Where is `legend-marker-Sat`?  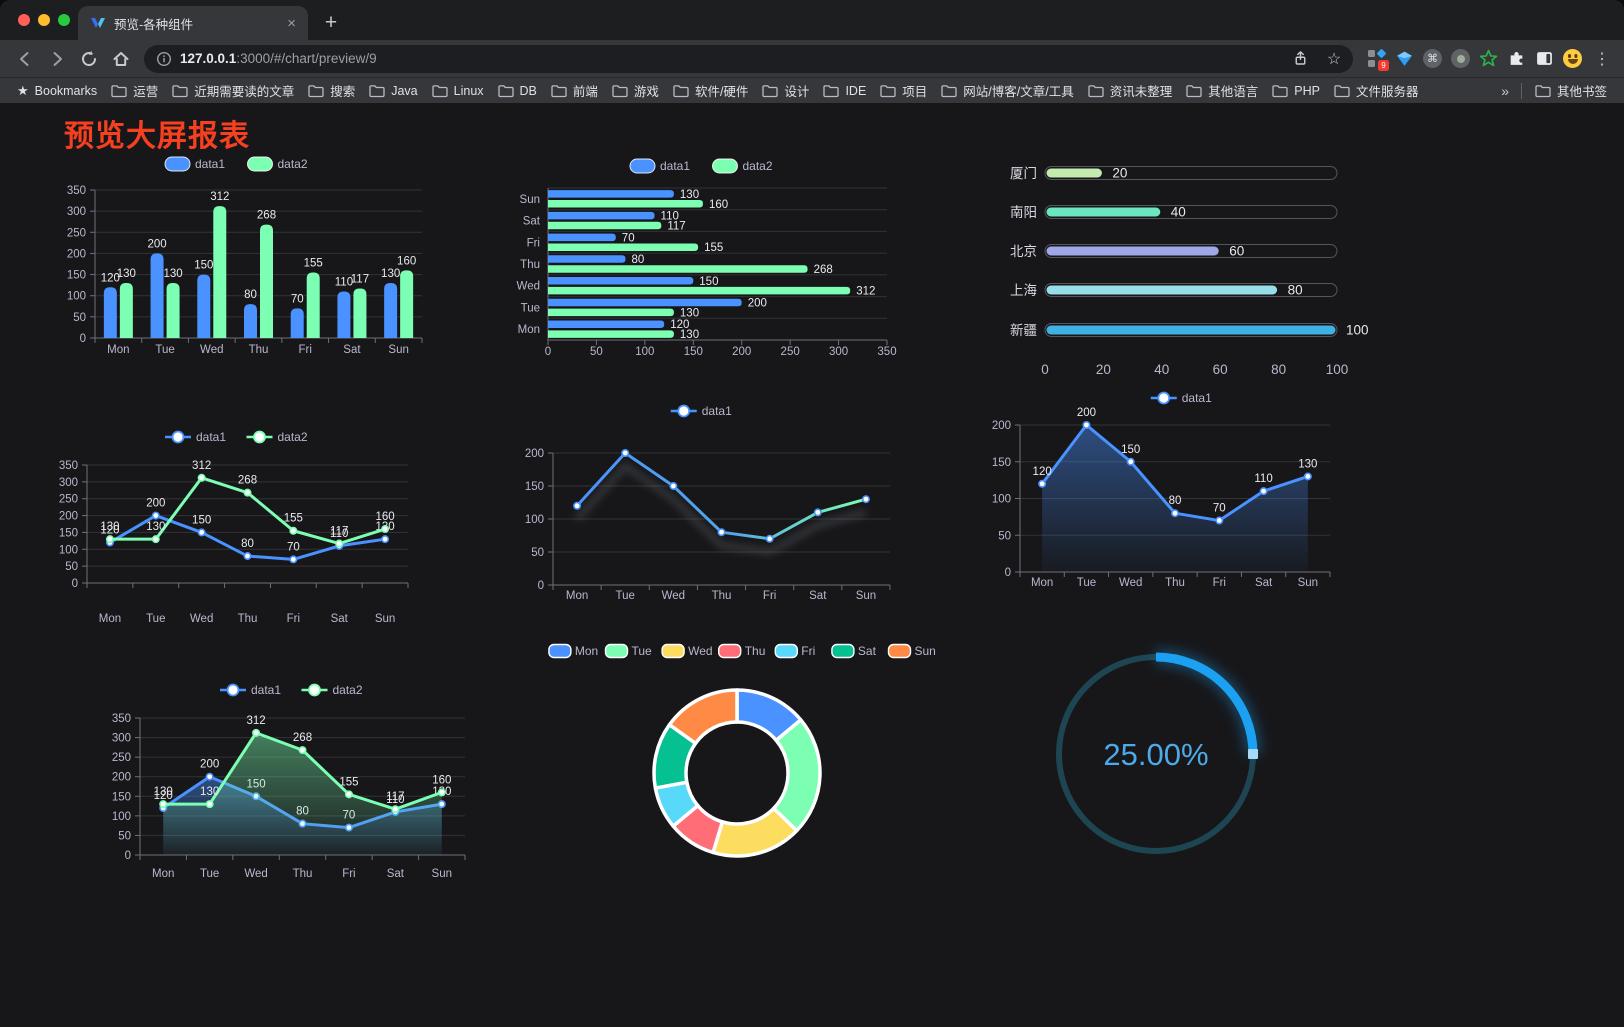
legend-marker-Sat is located at coordinates (843, 651).